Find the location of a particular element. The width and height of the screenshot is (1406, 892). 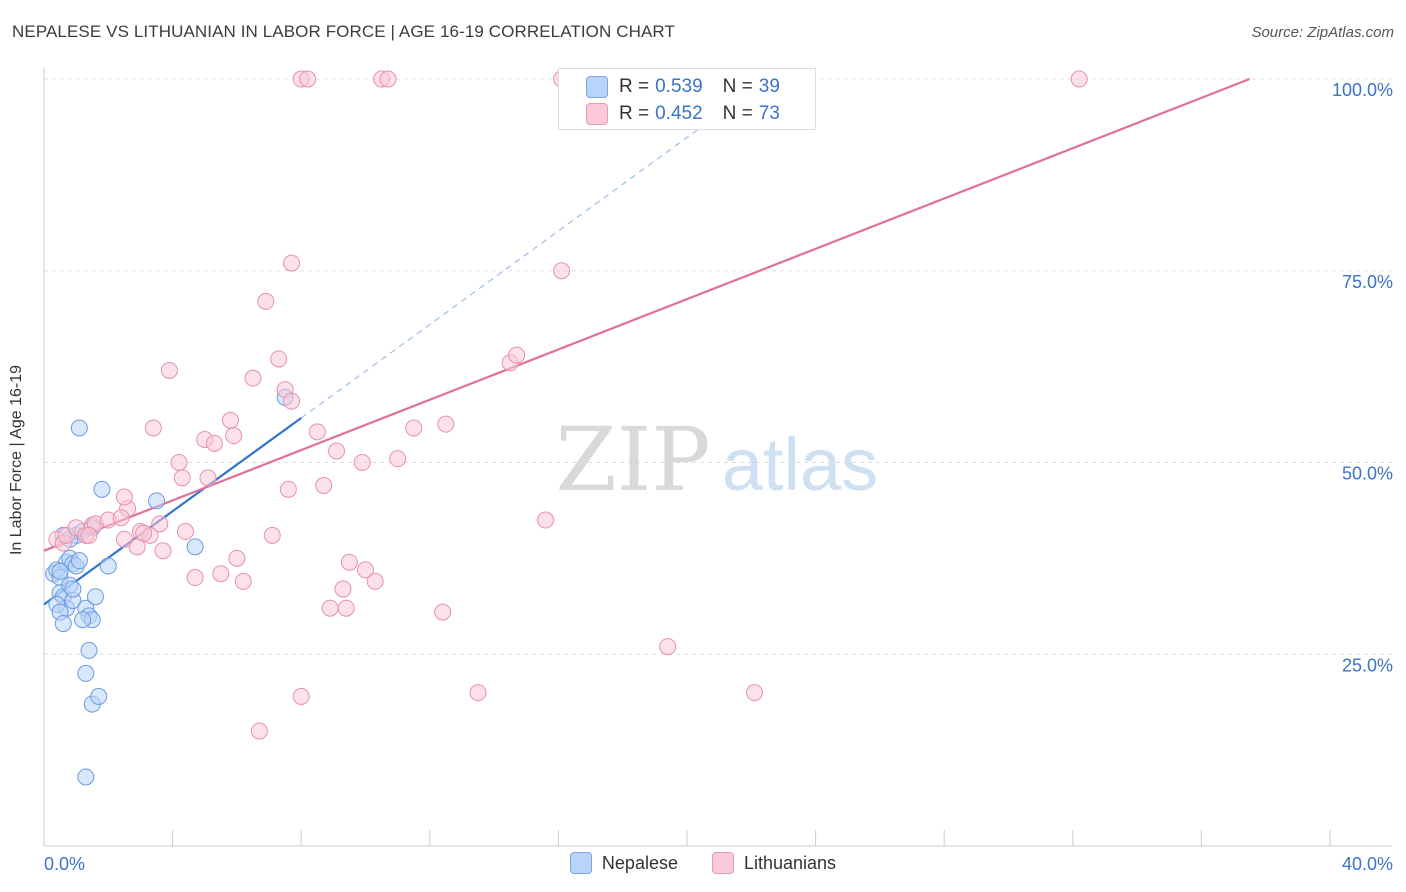

watermark-zip: ZIP is located at coordinates (632, 459).